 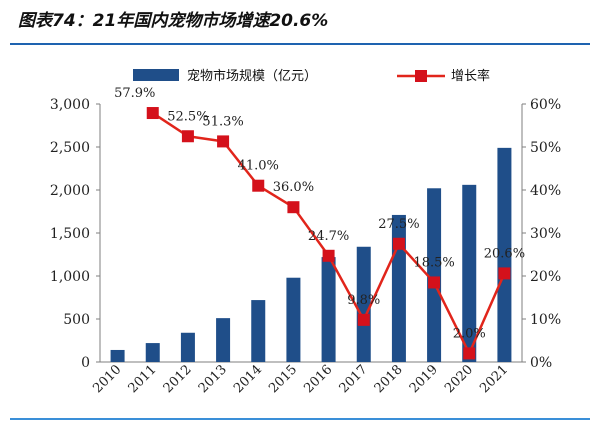 I want to click on x-tick-label: 2014, so click(x=248, y=379).